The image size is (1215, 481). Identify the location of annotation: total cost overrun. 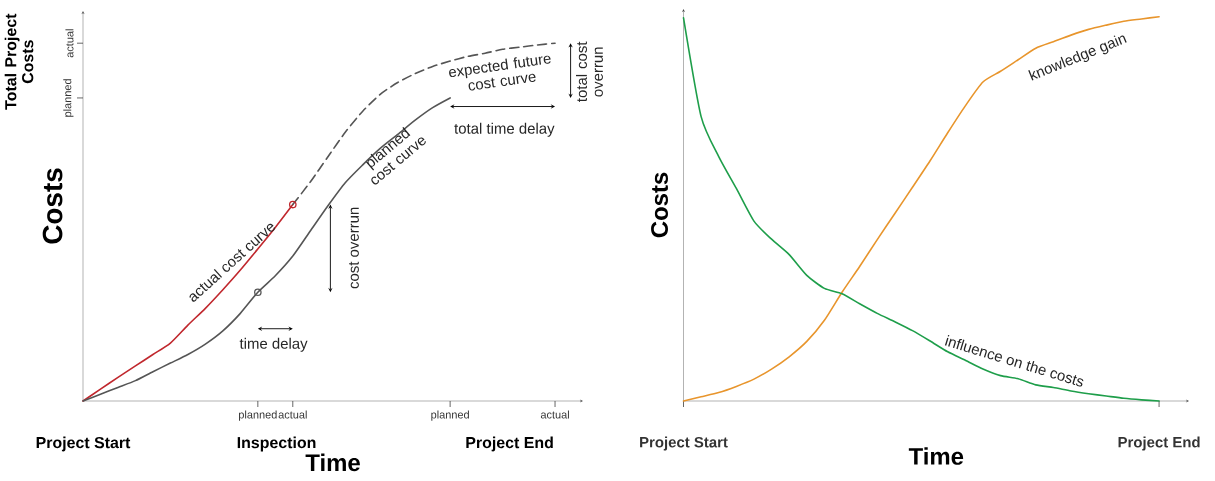
(589, 71).